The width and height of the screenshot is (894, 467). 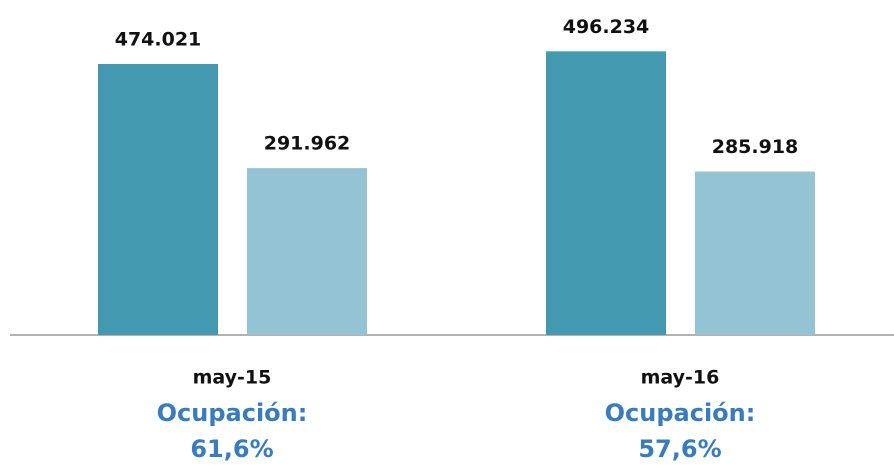 I want to click on value-label: 496.234, so click(x=606, y=27).